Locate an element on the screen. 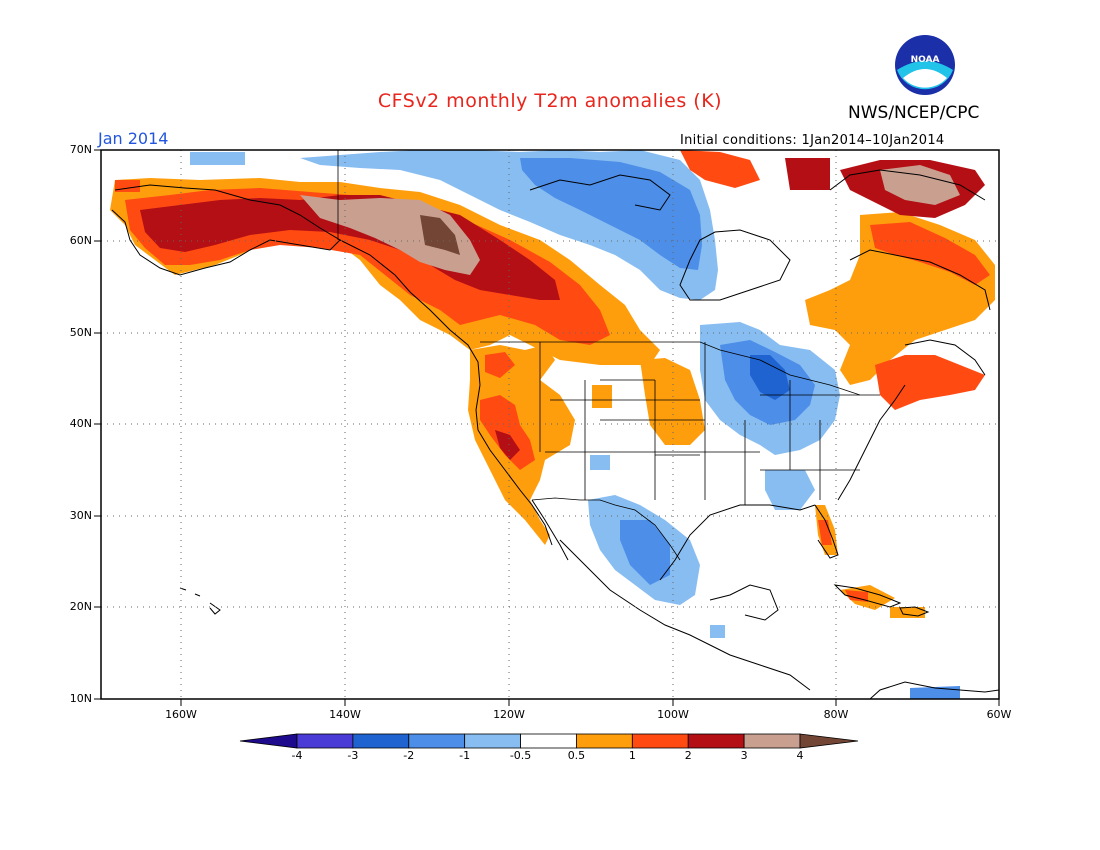  agency-label: NWS/NCEP/CPC is located at coordinates (914, 113).